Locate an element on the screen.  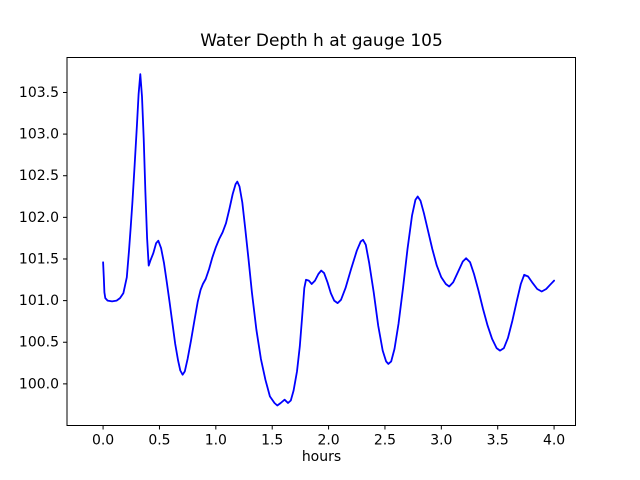
chart-title: Water Depth h at gauge 105 is located at coordinates (321, 41).